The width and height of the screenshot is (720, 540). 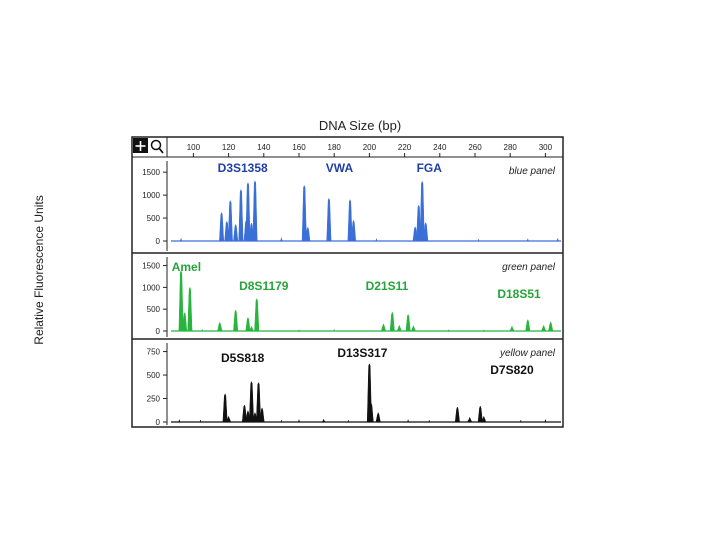 What do you see at coordinates (264, 286) in the screenshot?
I see `locus-label: D8S1179` at bounding box center [264, 286].